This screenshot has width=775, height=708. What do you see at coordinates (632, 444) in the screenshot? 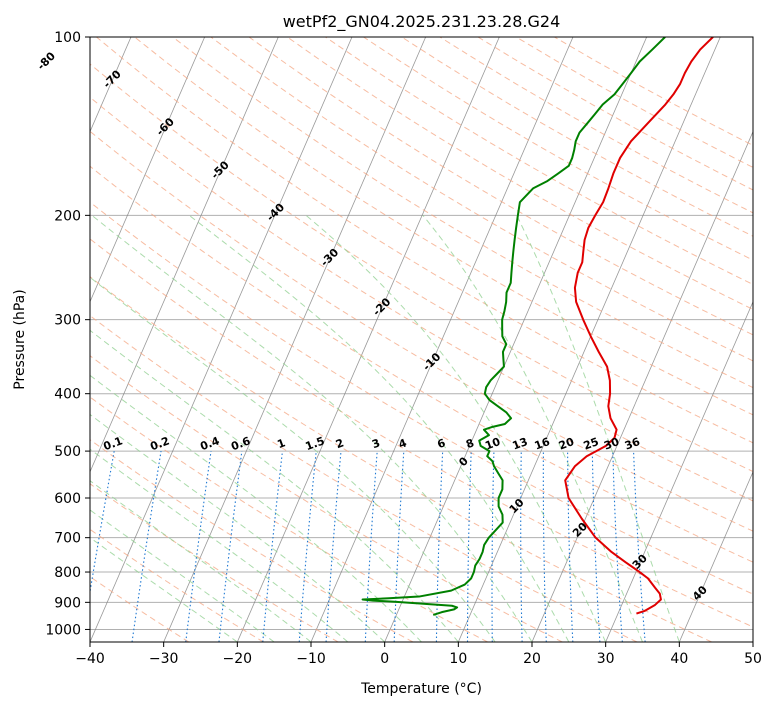
I see `mixing-ratio-label: 36` at bounding box center [632, 444].